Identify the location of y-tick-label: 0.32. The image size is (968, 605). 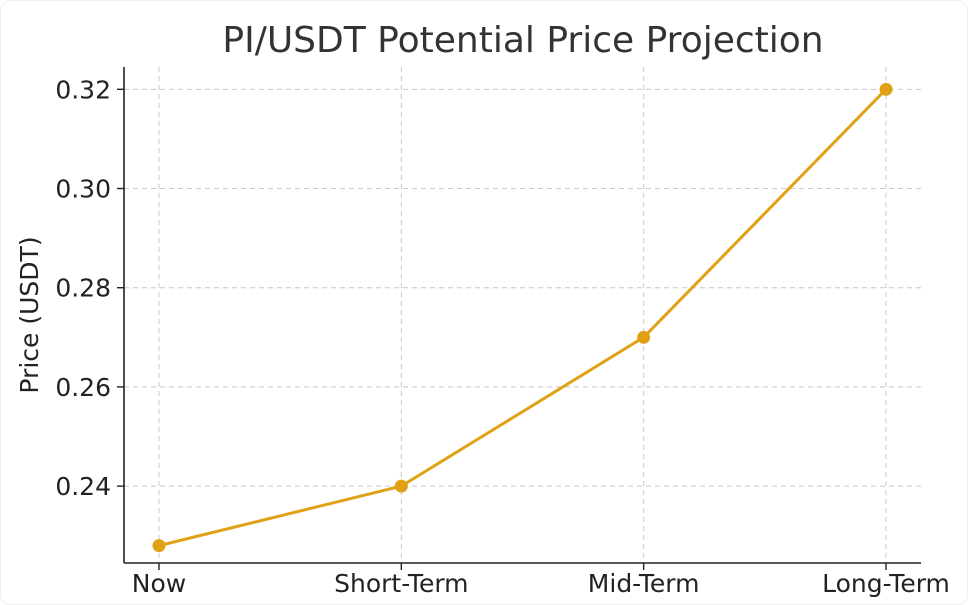
(83, 89).